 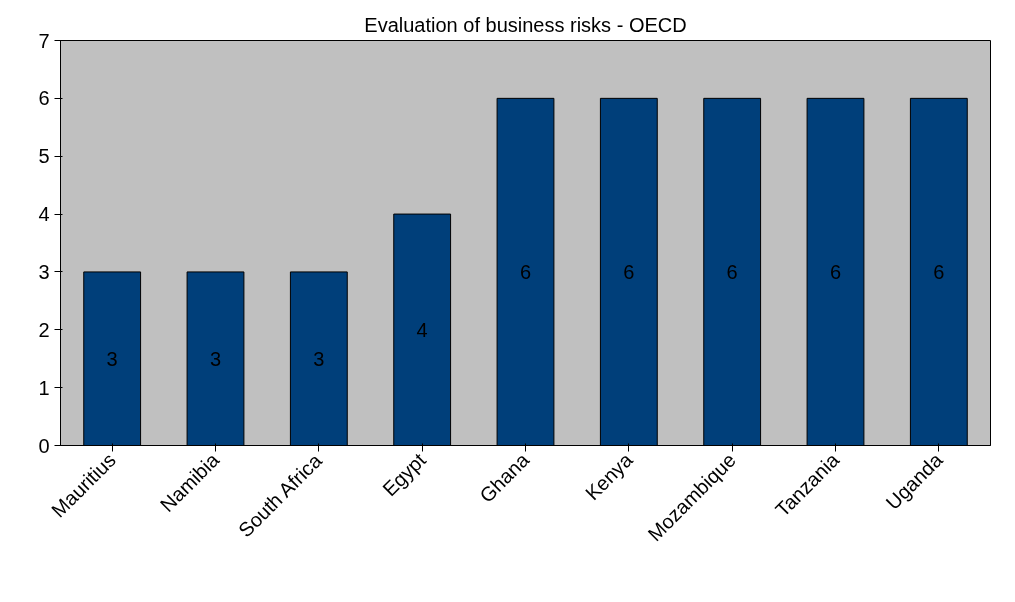 I want to click on chart-title: Evaluation of business risks - OECD, so click(x=525, y=24).